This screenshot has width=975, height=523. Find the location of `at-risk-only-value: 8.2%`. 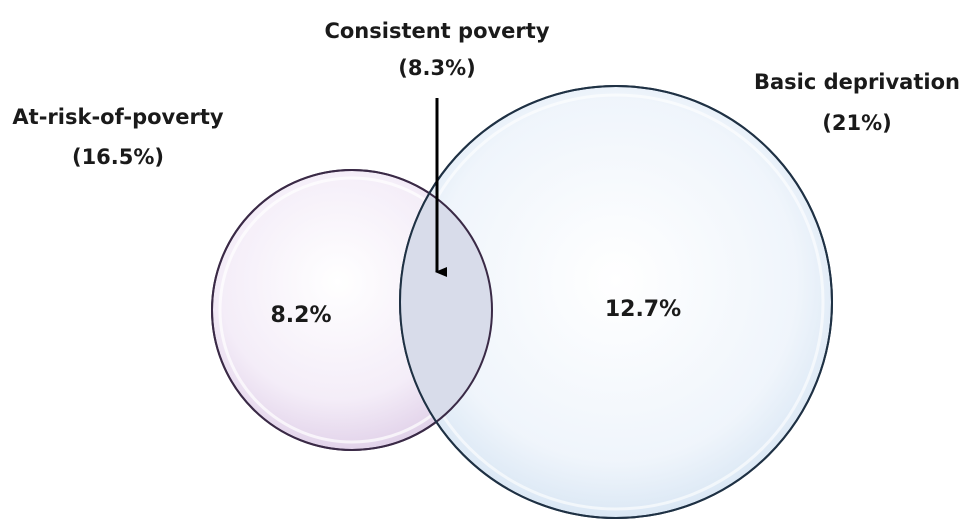

at-risk-only-value: 8.2% is located at coordinates (300, 315).